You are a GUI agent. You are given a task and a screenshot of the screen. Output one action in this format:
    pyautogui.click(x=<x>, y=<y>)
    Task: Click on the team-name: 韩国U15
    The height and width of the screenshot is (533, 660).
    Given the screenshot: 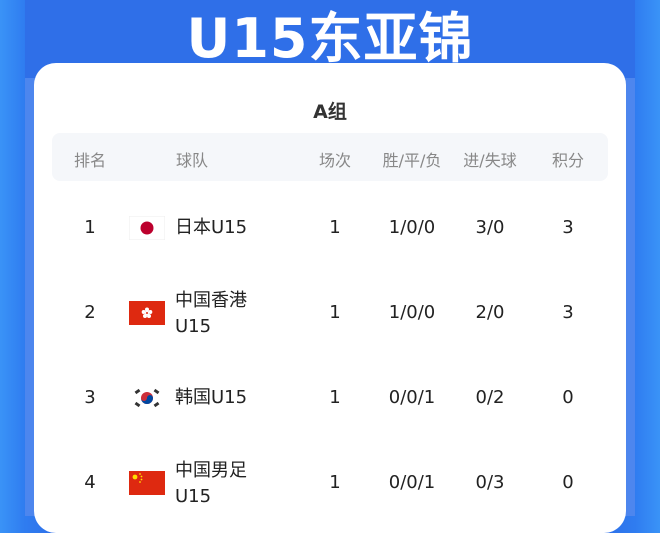 What is the action you would take?
    pyautogui.click(x=211, y=397)
    